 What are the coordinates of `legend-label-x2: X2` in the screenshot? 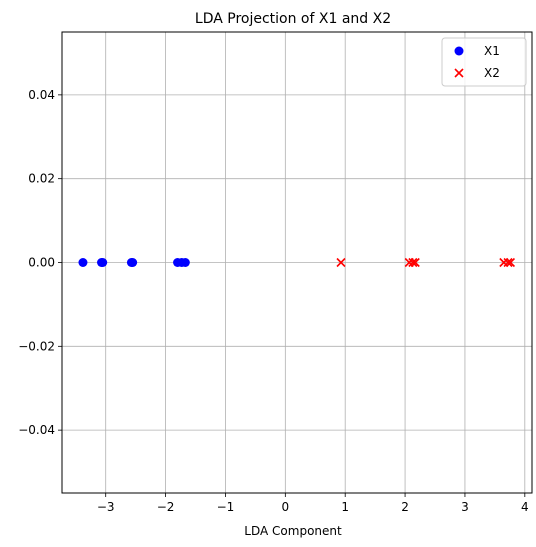 It's located at (492, 73).